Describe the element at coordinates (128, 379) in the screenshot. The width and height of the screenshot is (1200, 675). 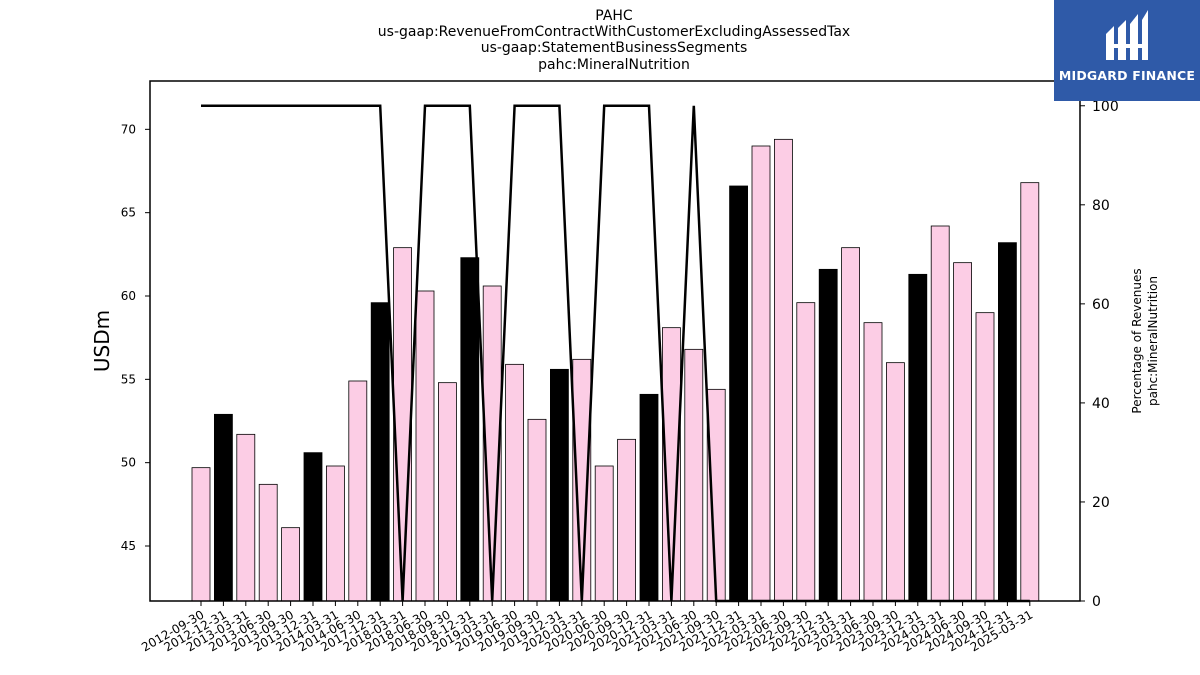
I see `y-tick-label-left-55: 55` at that location.